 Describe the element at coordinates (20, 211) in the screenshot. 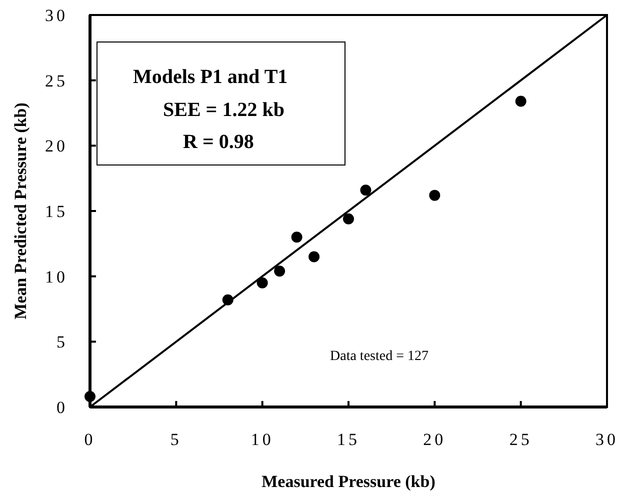

I see `y-axis-title: Mean Predicted Pressure (kb)` at that location.